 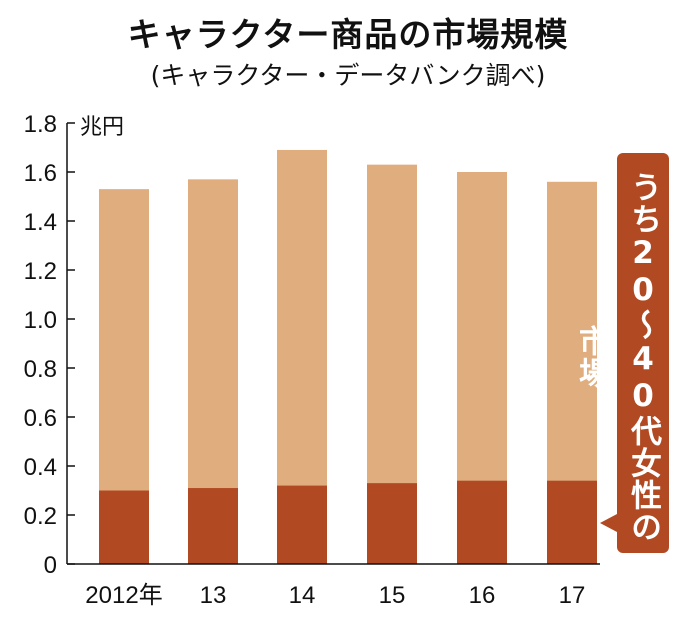 I want to click on legend-label: うち20〜40代女性の市場, so click(x=617, y=357).